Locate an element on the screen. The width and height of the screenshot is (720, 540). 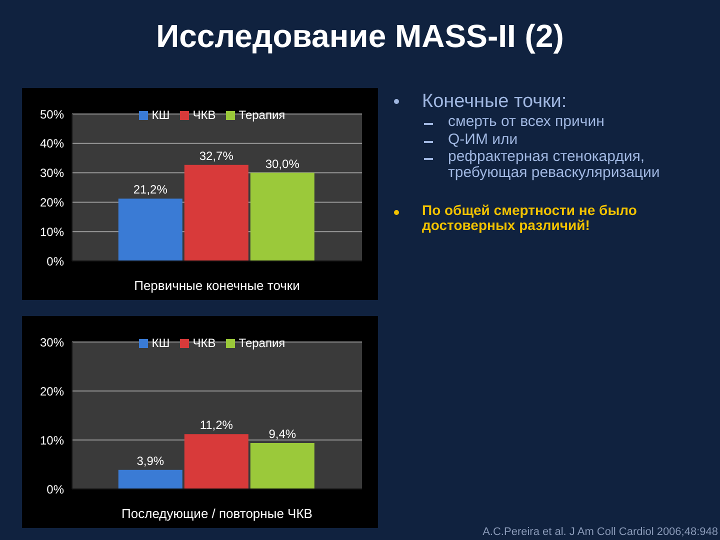
data-label: 3,9% is located at coordinates (150, 461).